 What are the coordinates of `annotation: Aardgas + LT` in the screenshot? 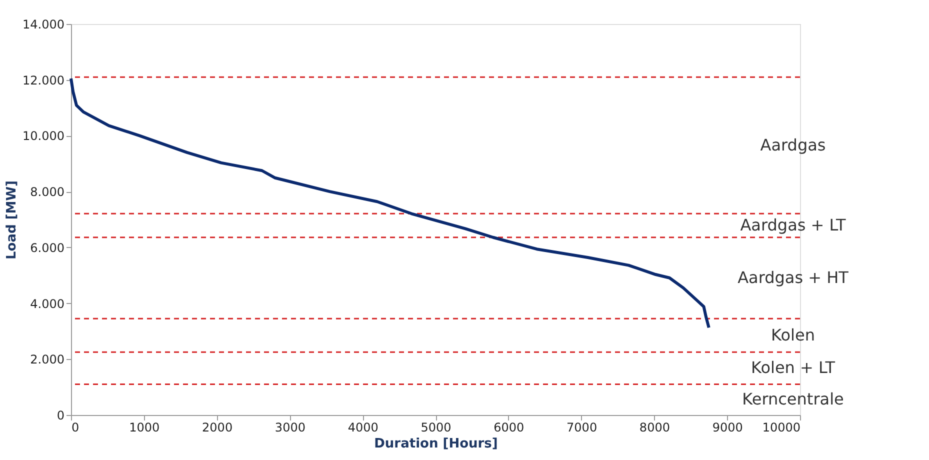 It's located at (793, 225).